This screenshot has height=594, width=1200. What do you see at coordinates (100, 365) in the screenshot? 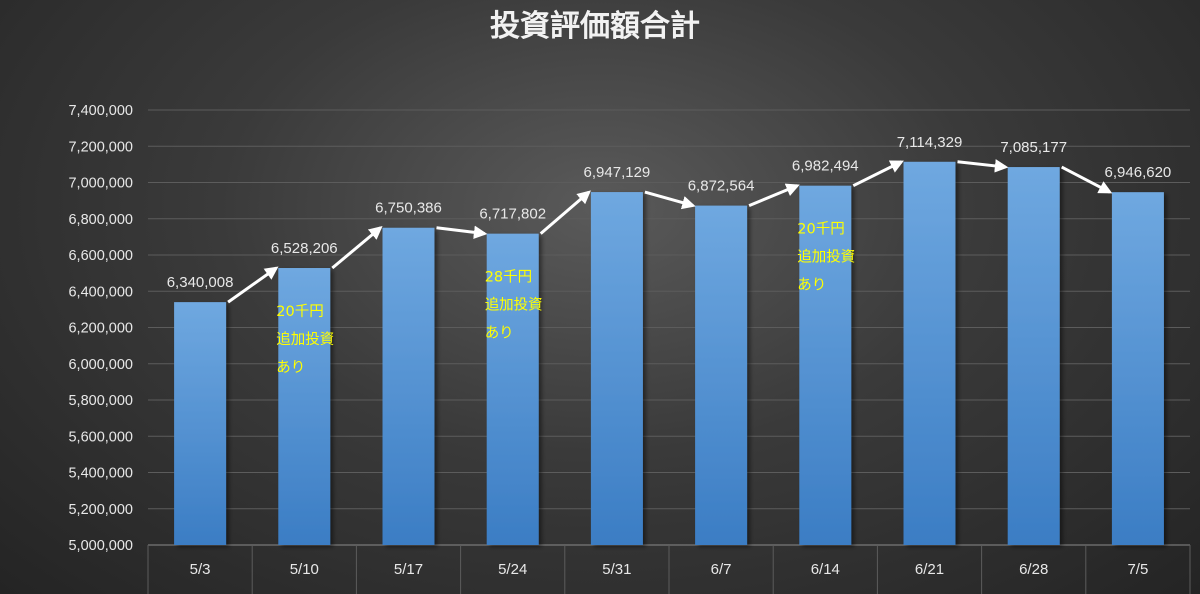
I see `y-tick-label: 6,000,000` at bounding box center [100, 365].